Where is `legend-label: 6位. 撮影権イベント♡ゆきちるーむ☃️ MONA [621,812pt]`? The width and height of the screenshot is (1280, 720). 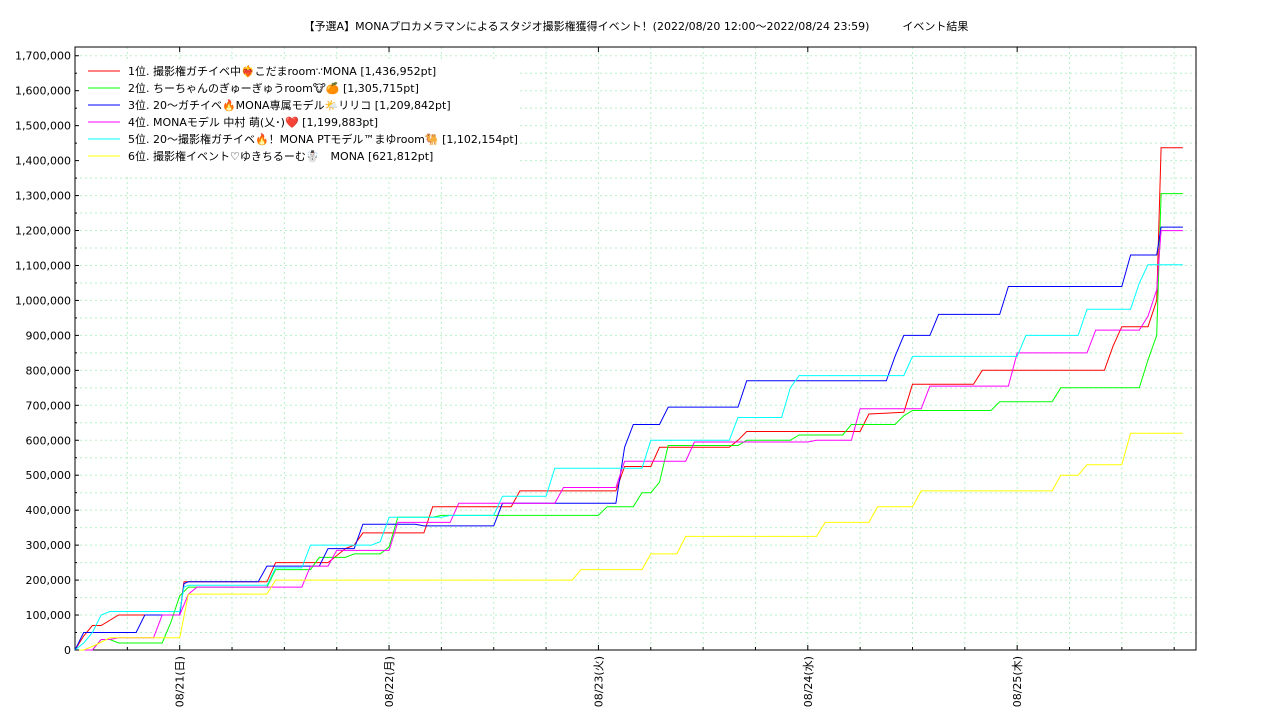
legend-label: 6位. 撮影権イベント♡ゆきちるーむ☃️ MONA [621,812pt] is located at coordinates (280, 156).